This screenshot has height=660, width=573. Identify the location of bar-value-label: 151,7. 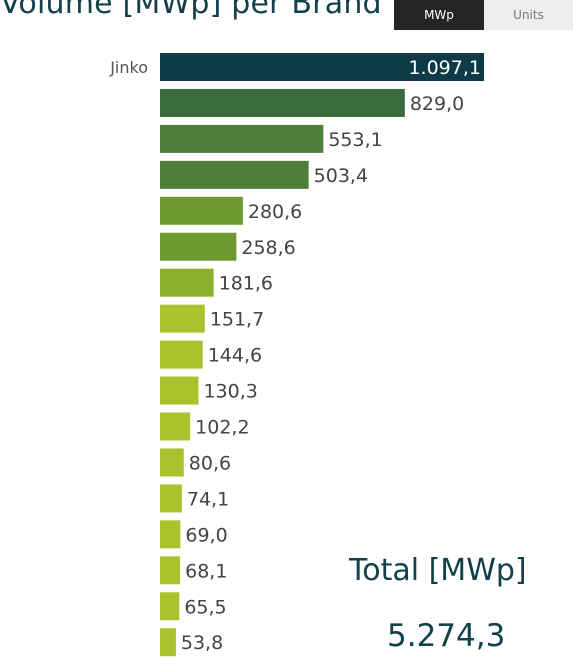
(237, 320).